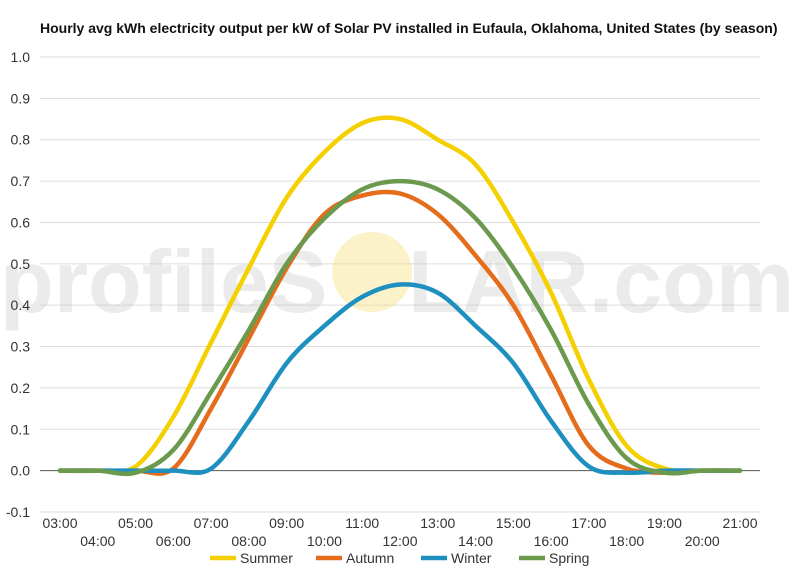  What do you see at coordinates (135, 523) in the screenshot?
I see `x-tick-label: 05:00` at bounding box center [135, 523].